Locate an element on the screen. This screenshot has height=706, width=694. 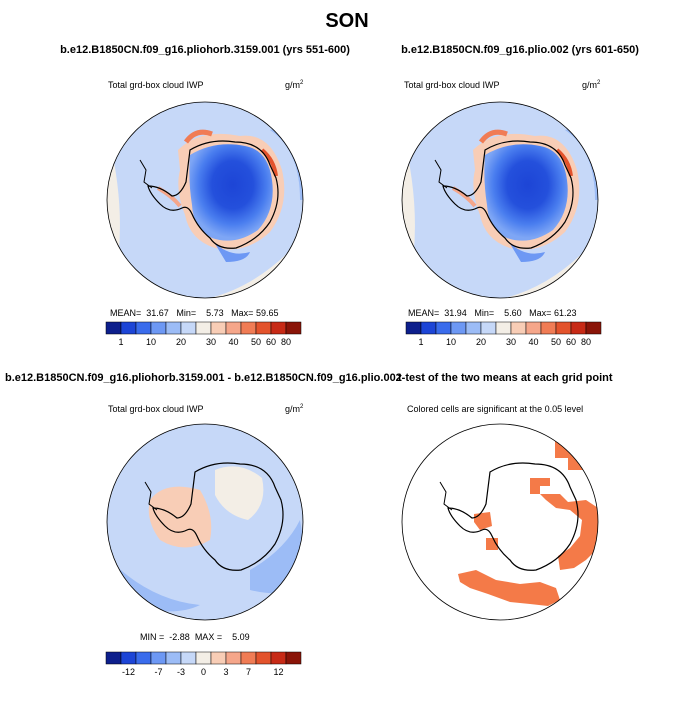
p4-sig-south is located at coordinates (509, 588).